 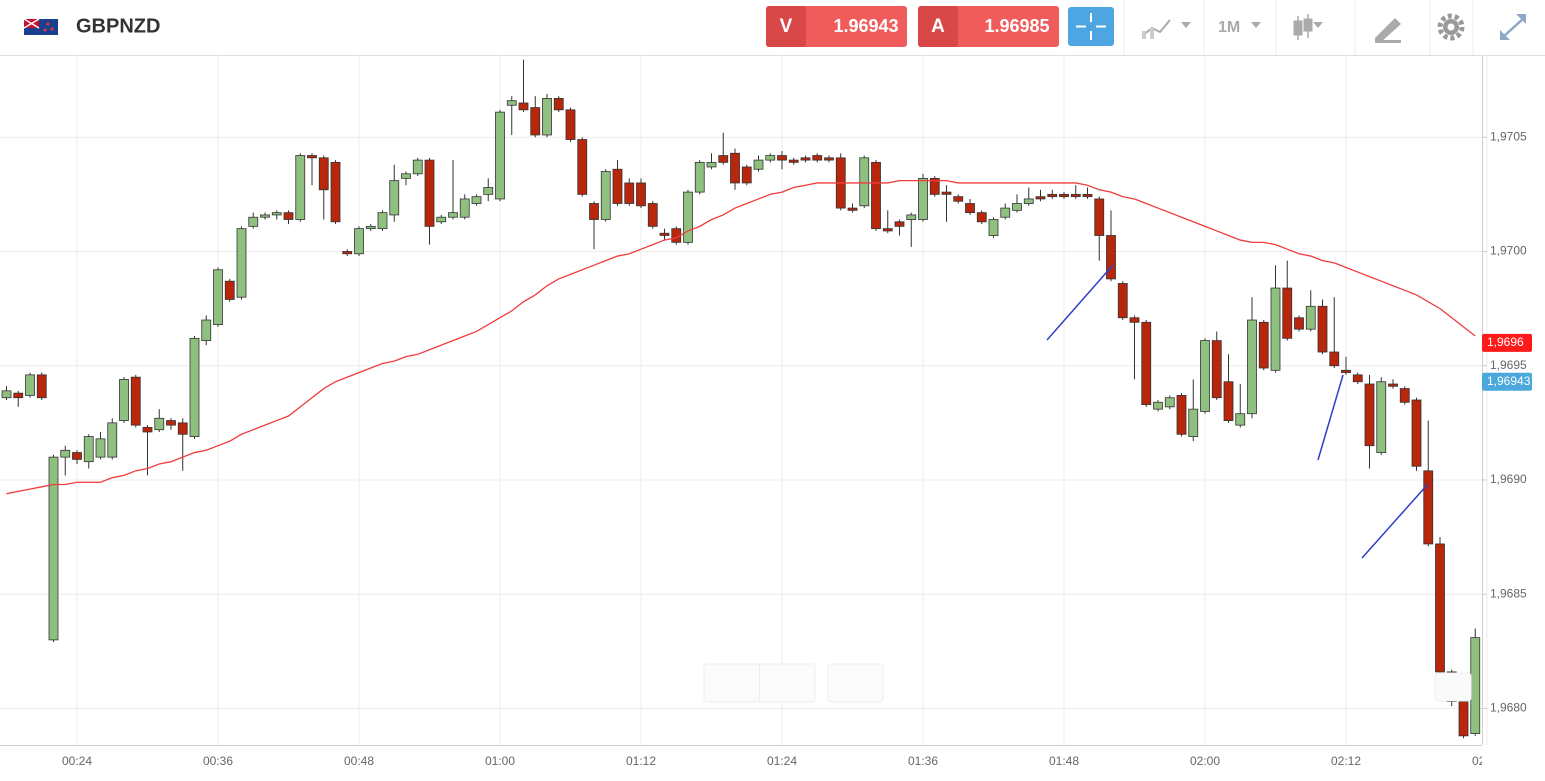 I want to click on timeframe: 1M, so click(x=1229, y=27).